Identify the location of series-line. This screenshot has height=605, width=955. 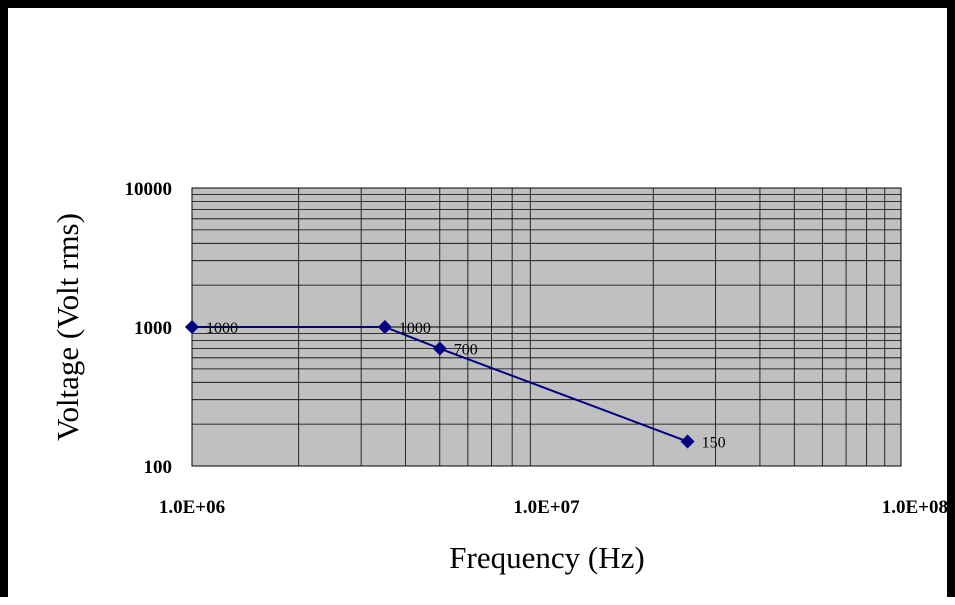
(440, 384).